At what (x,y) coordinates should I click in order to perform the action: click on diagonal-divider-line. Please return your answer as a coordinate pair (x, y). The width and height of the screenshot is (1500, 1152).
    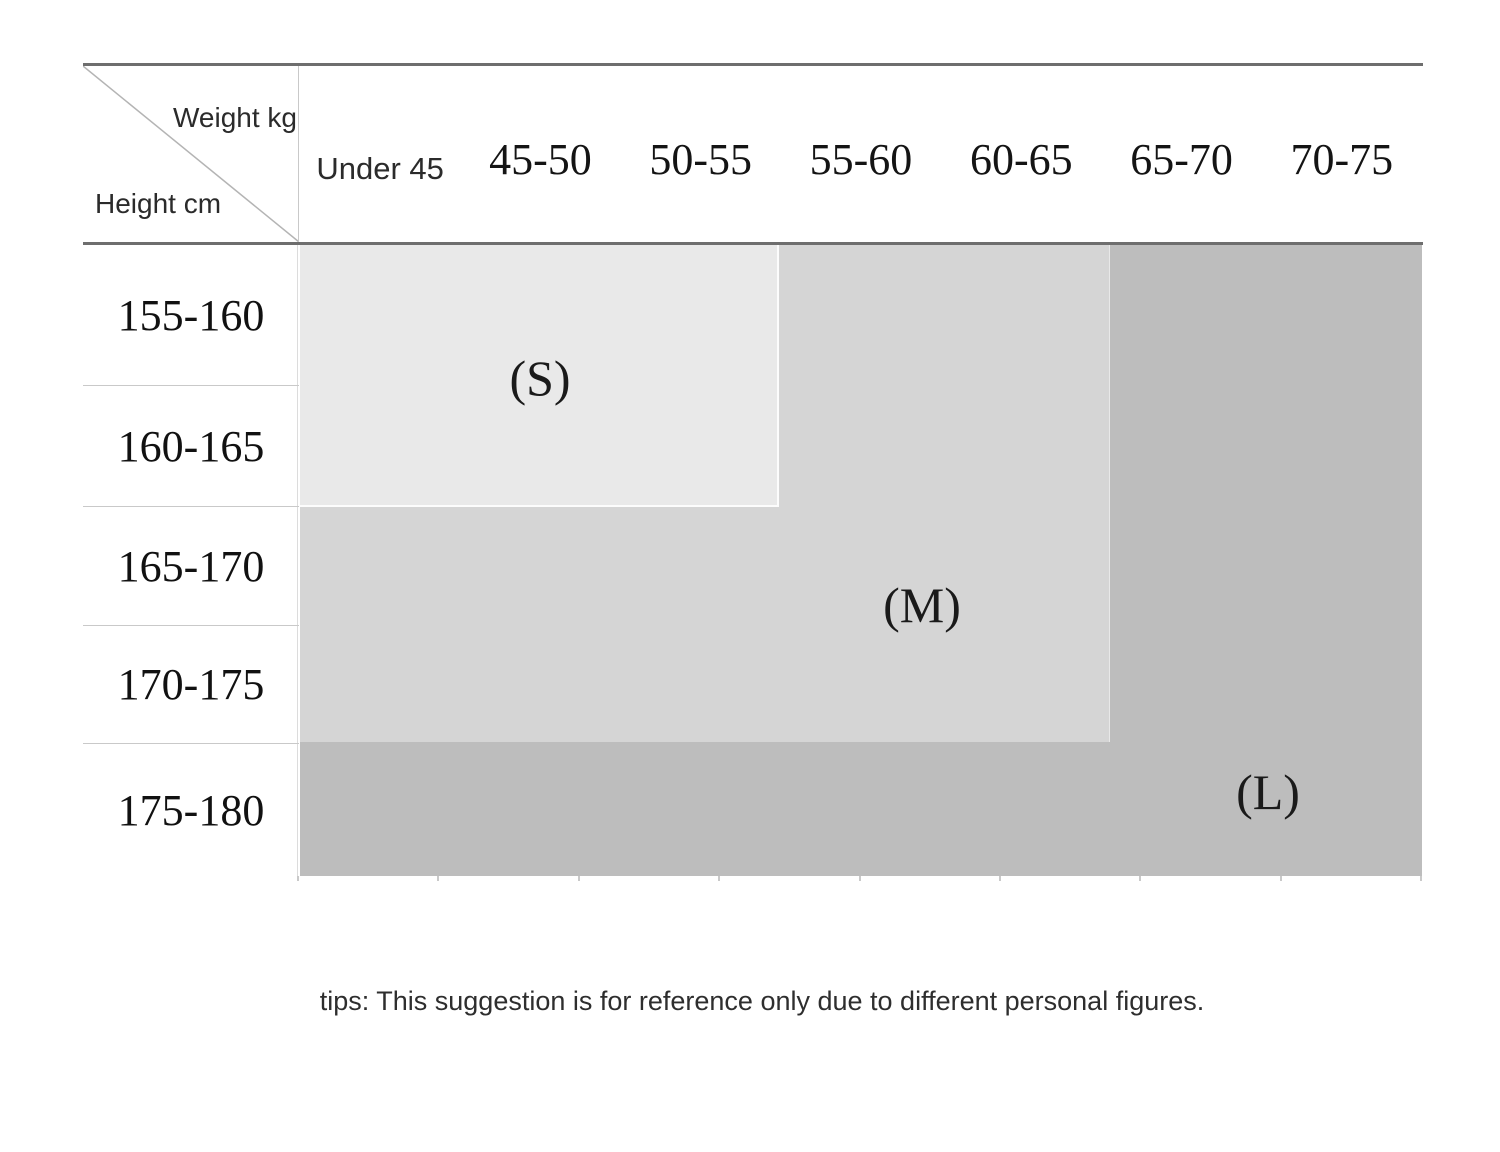
    Looking at the image, I should click on (191, 154).